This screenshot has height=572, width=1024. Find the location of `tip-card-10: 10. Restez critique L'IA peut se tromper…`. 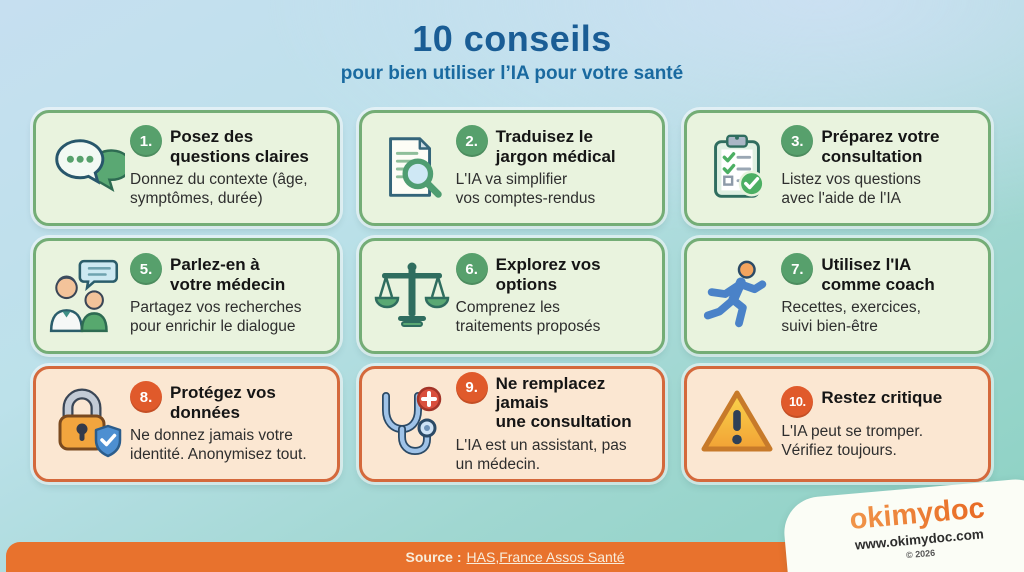

tip-card-10: 10. Restez critique L'IA peut se tromper… is located at coordinates (837, 424).